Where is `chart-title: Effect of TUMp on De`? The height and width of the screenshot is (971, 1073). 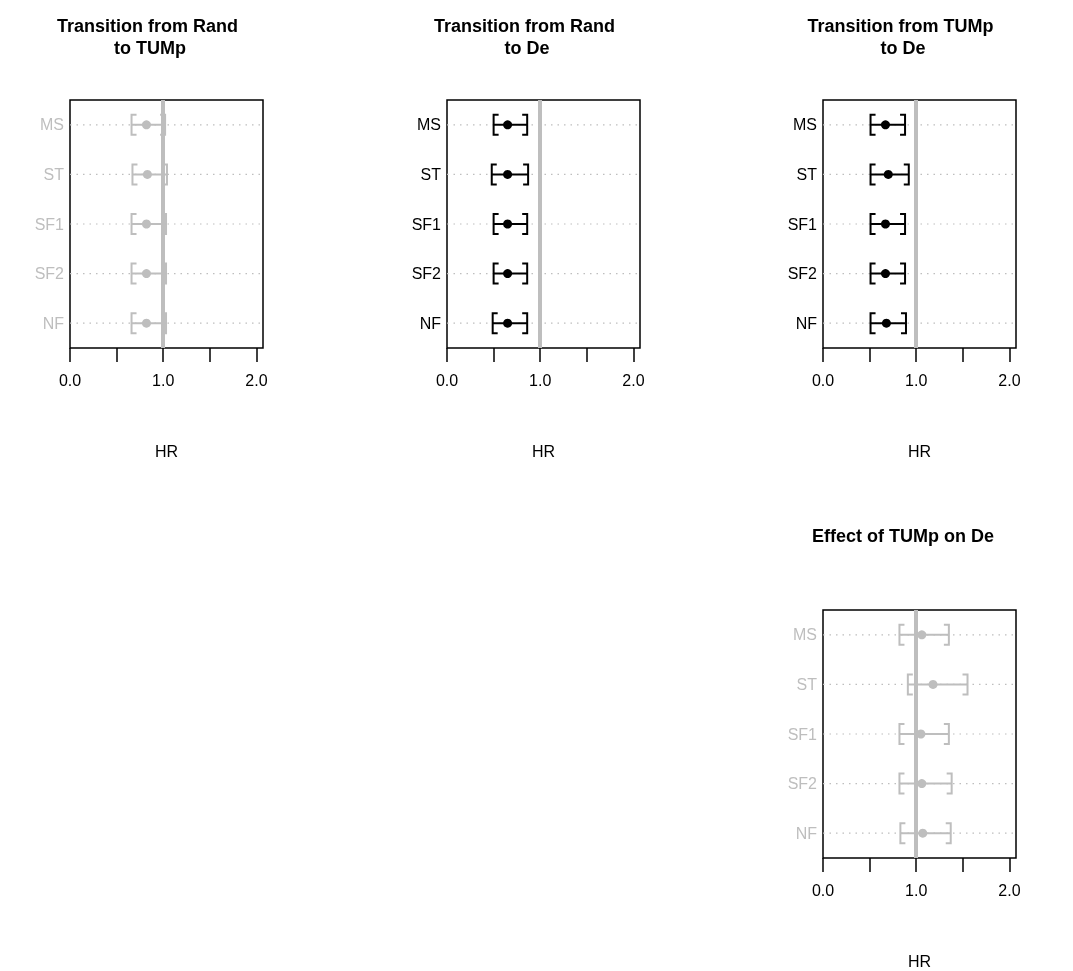
chart-title: Effect of TUMp on De is located at coordinates (903, 536).